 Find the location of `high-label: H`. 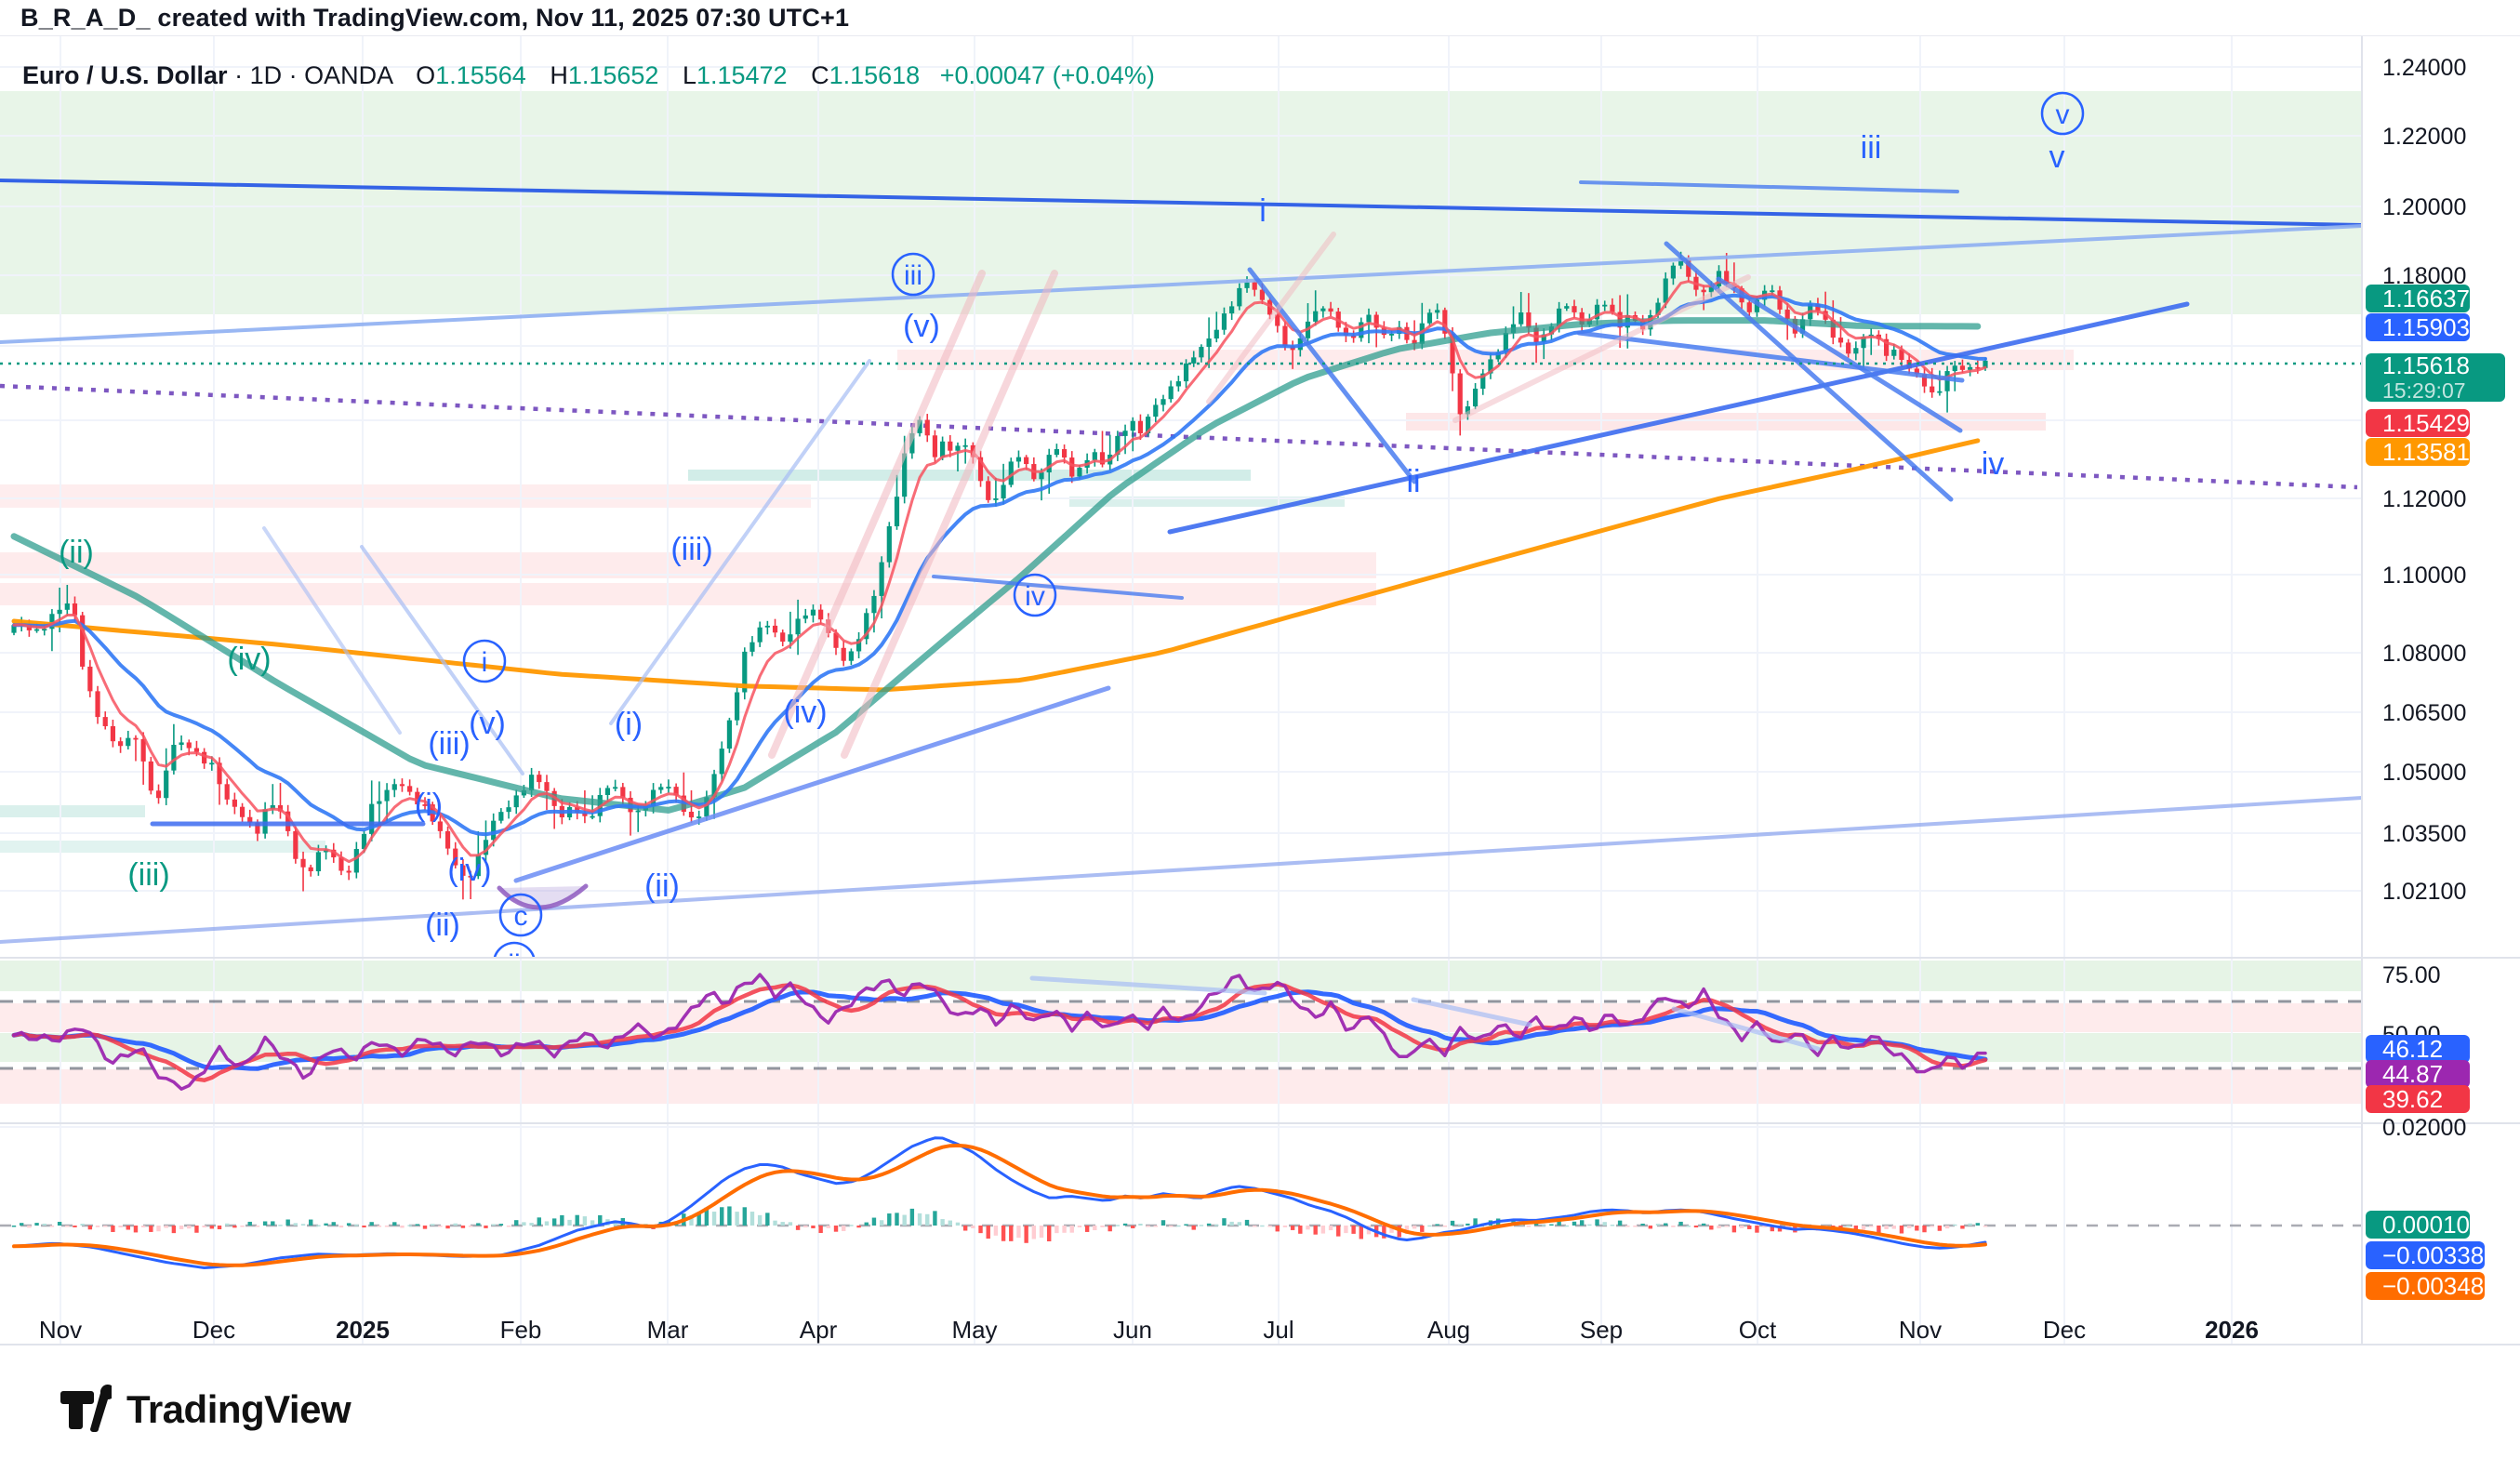

high-label: H is located at coordinates (559, 75).